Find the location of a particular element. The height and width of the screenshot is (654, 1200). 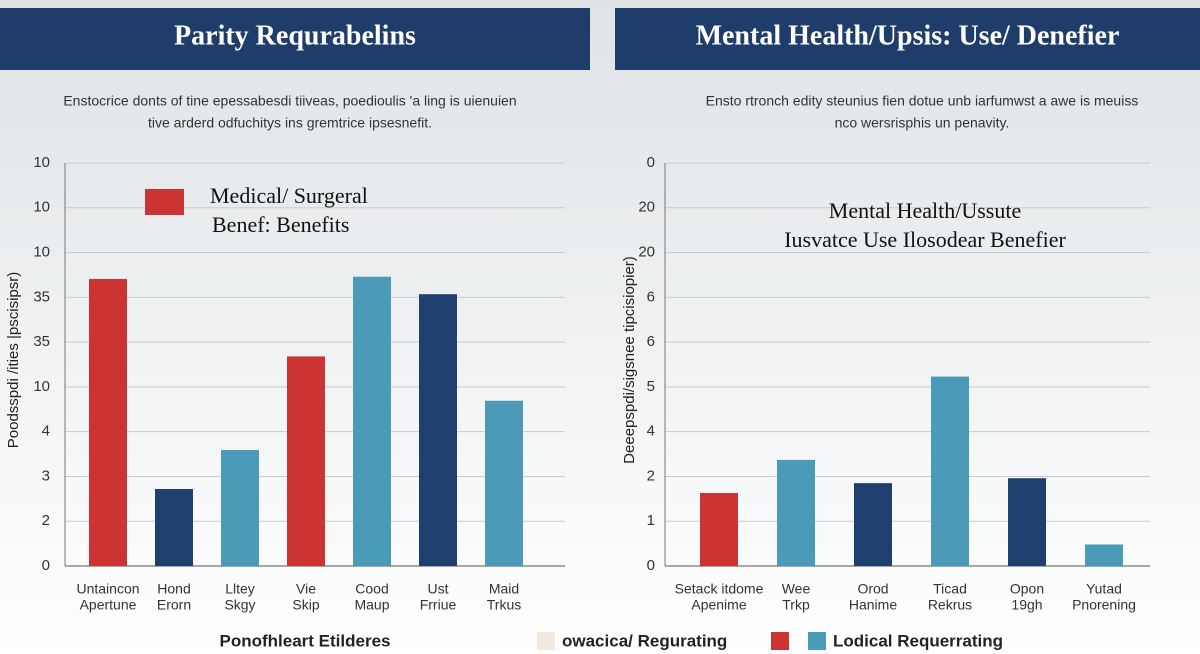

x-tick-label: Trkp is located at coordinates (796, 605).